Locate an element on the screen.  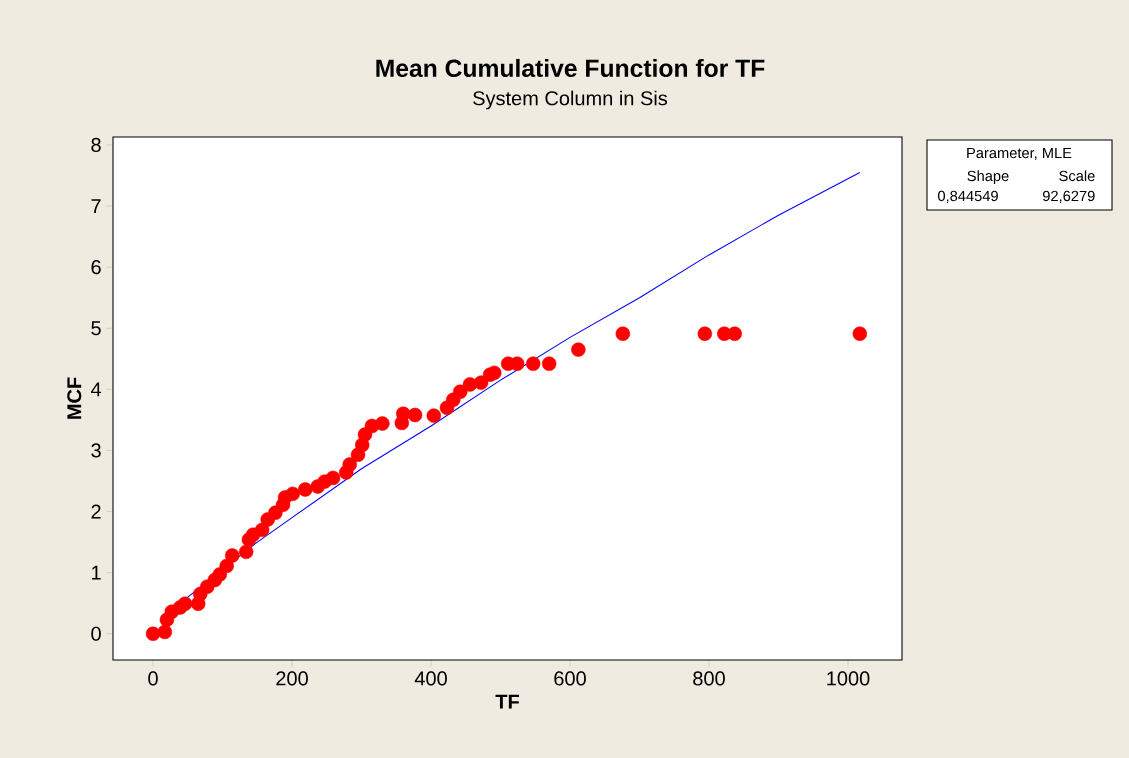
chart-subtitle: System Column in Sis is located at coordinates (570, 100).